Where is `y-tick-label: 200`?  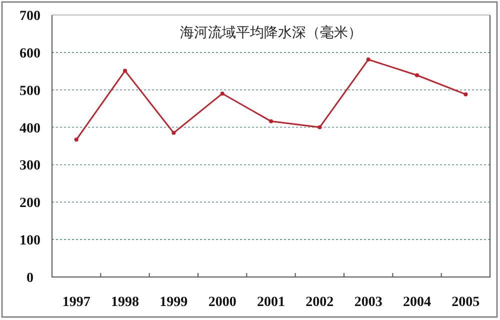 y-tick-label: 200 is located at coordinates (30, 204).